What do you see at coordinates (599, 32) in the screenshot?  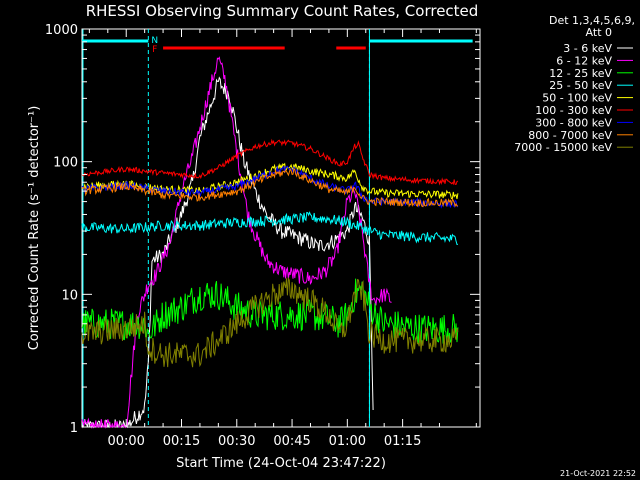 I see `legend-header-attenuator: Att 0` at bounding box center [599, 32].